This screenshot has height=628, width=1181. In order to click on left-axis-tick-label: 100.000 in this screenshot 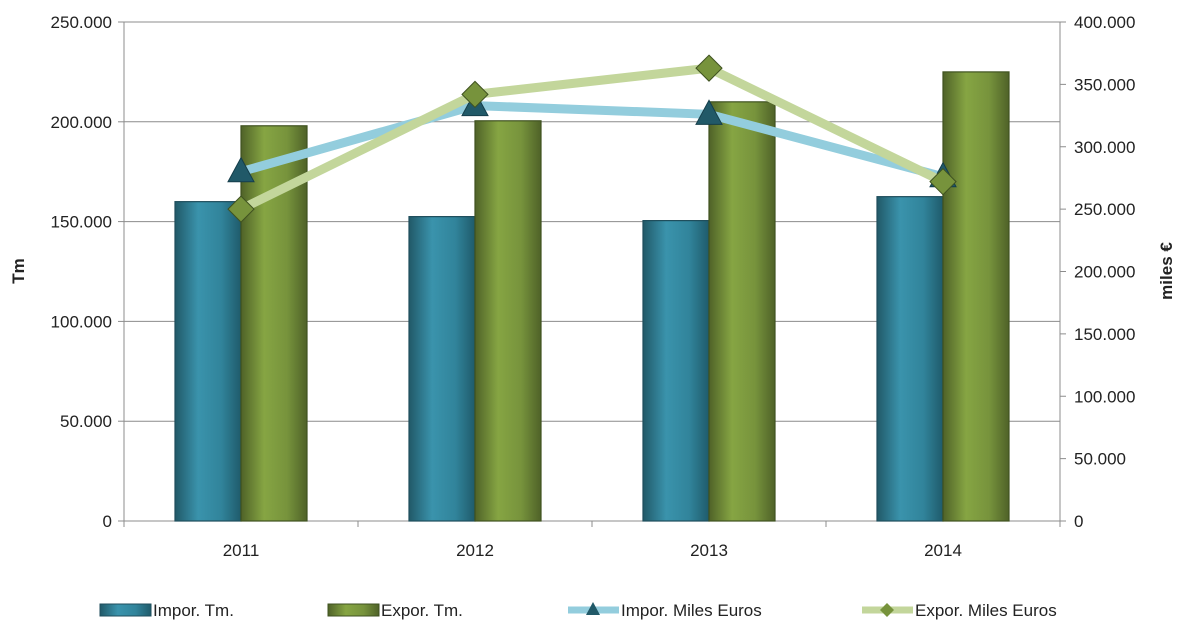, I will do `click(81, 321)`.